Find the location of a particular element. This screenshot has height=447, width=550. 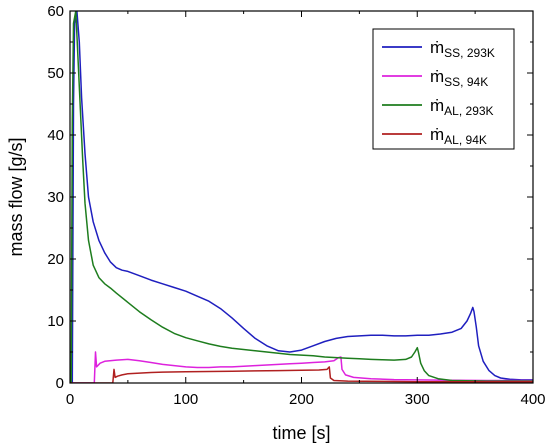

legend-label-ss94: ṁSS, 94K is located at coordinates (459, 78).